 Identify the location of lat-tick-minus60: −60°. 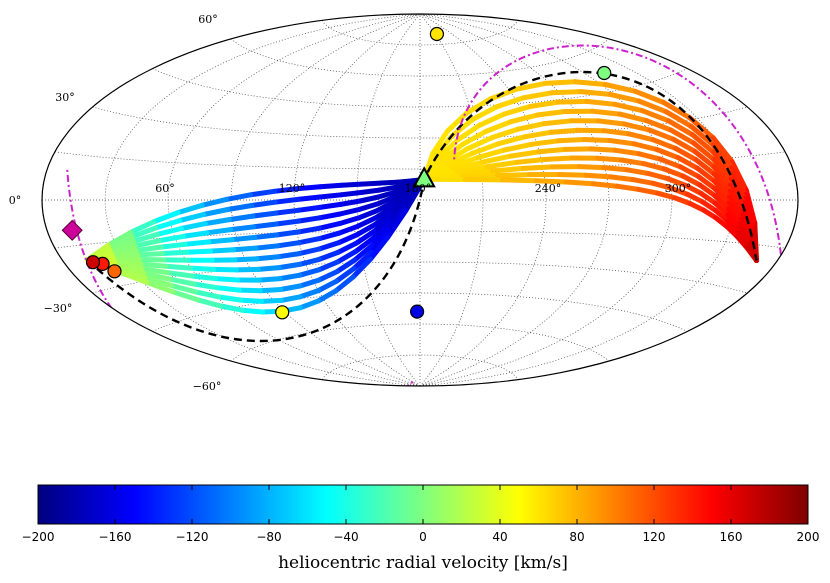
(207, 386).